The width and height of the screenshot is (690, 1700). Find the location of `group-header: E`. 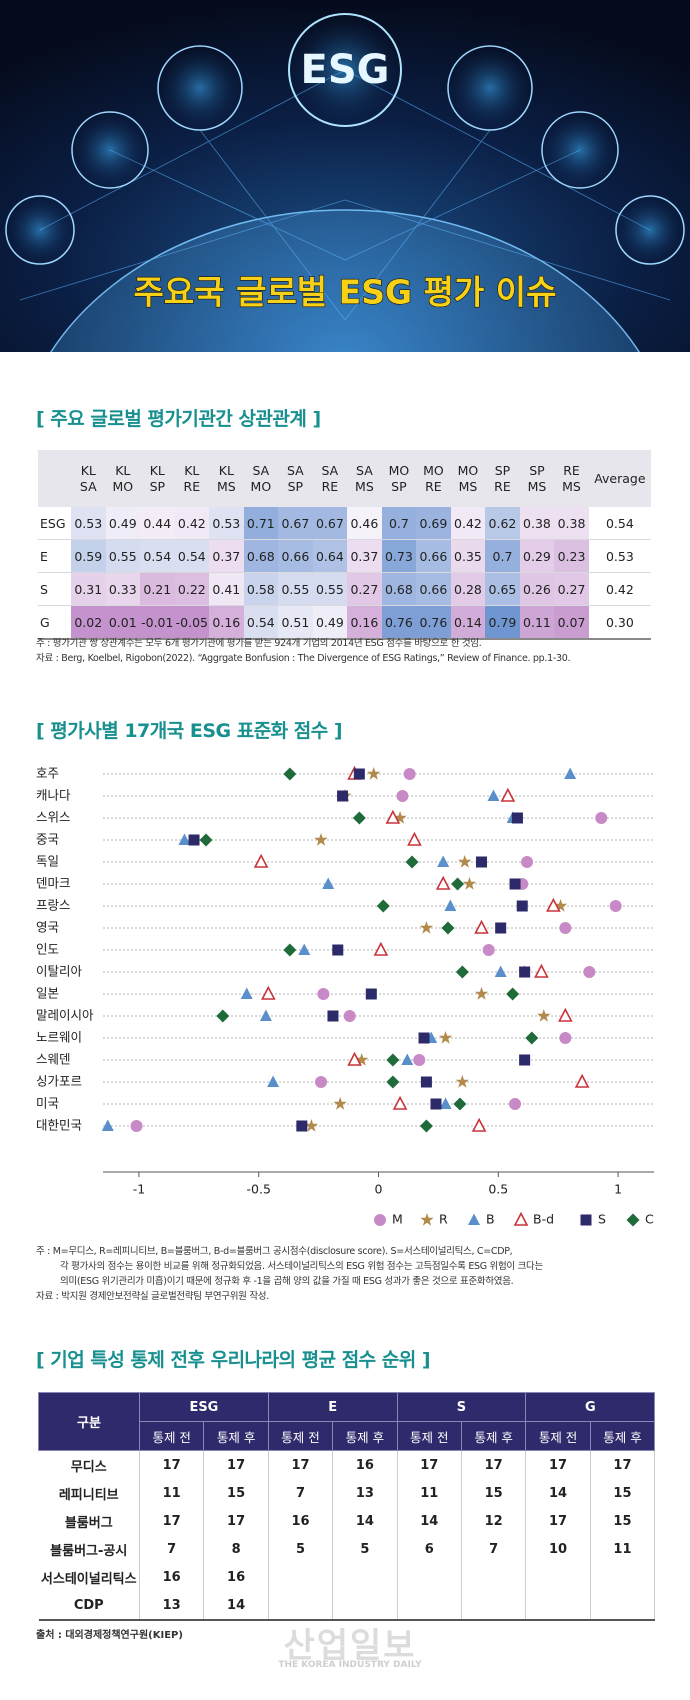

group-header: E is located at coordinates (332, 1407).